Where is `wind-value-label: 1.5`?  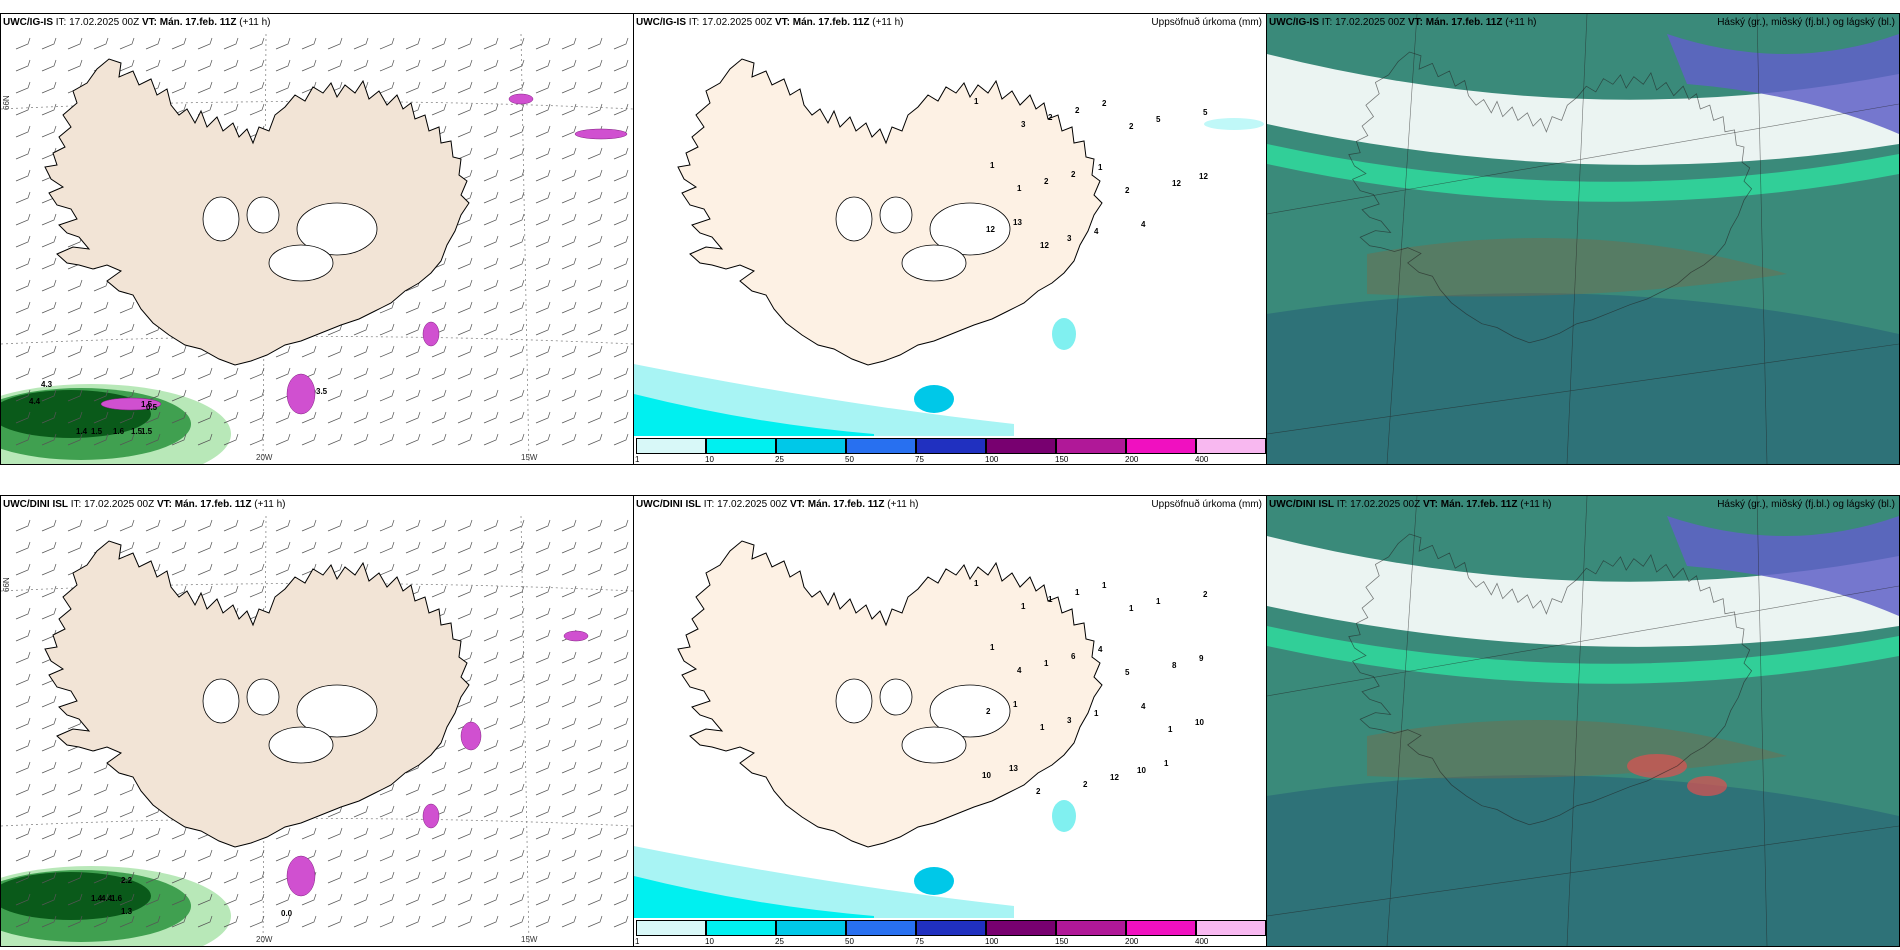 wind-value-label: 1.5 is located at coordinates (137, 431).